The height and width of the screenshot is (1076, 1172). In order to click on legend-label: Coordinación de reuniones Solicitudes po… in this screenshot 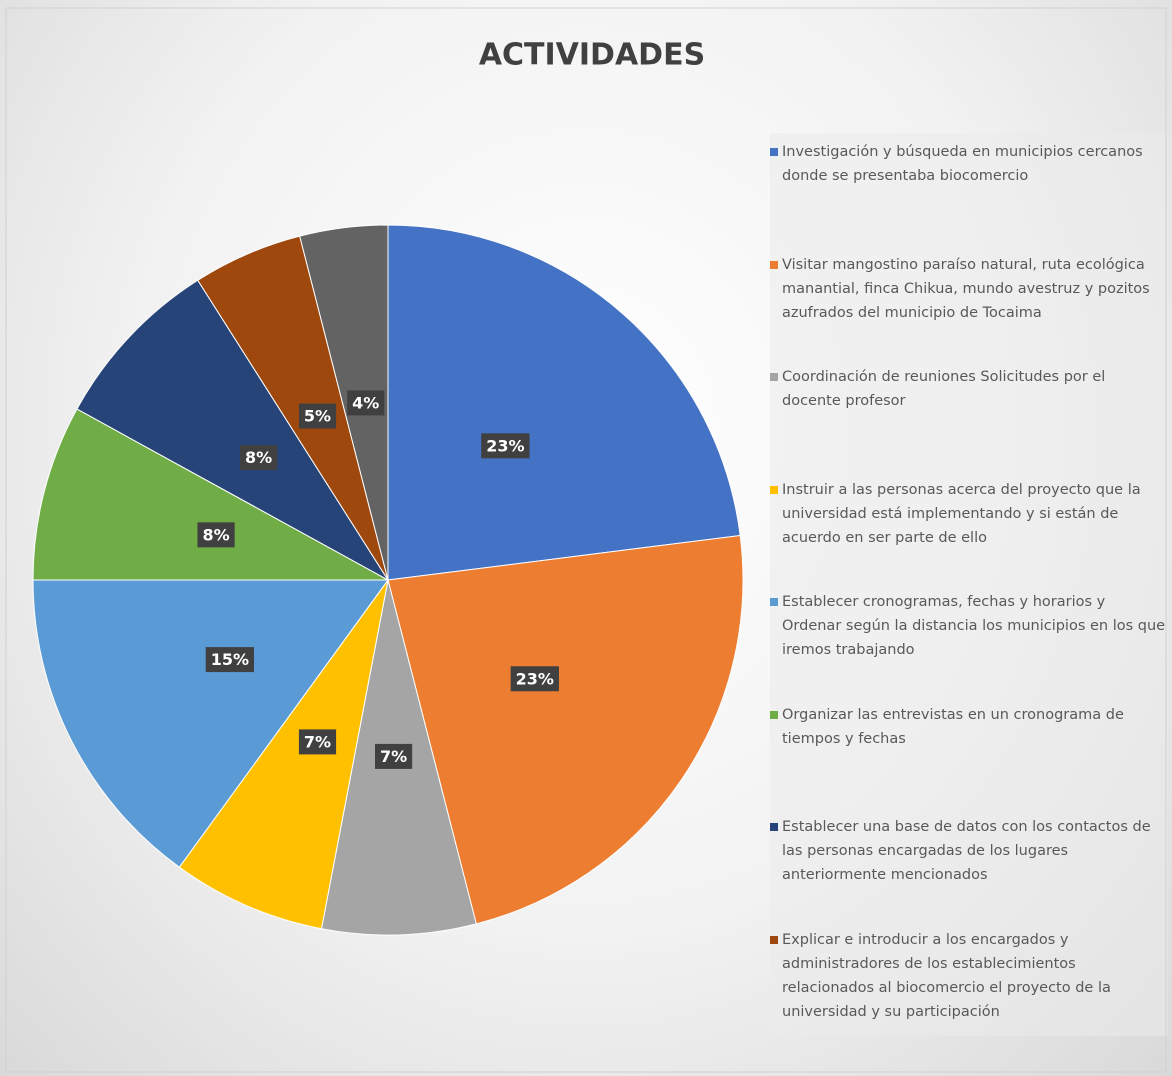, I will do `click(944, 389)`.